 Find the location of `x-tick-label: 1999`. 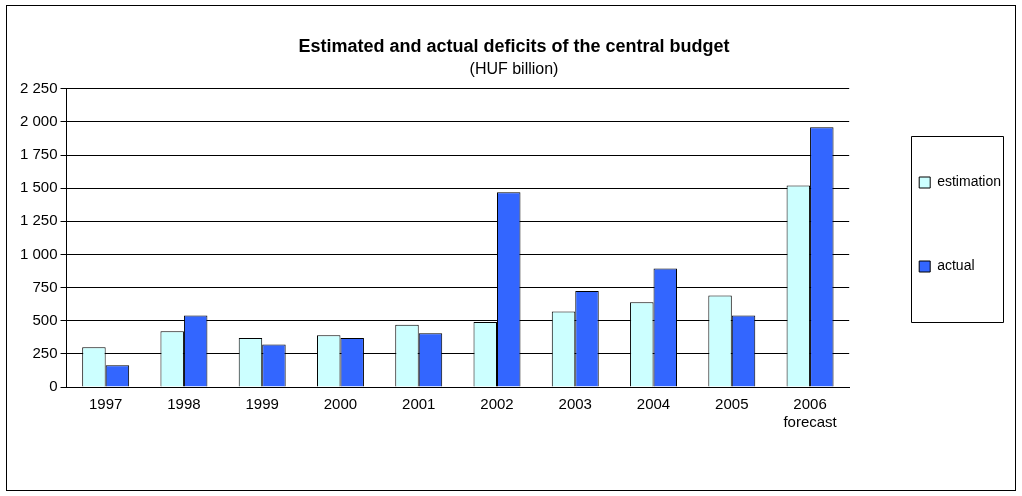

x-tick-label: 1999 is located at coordinates (262, 404).